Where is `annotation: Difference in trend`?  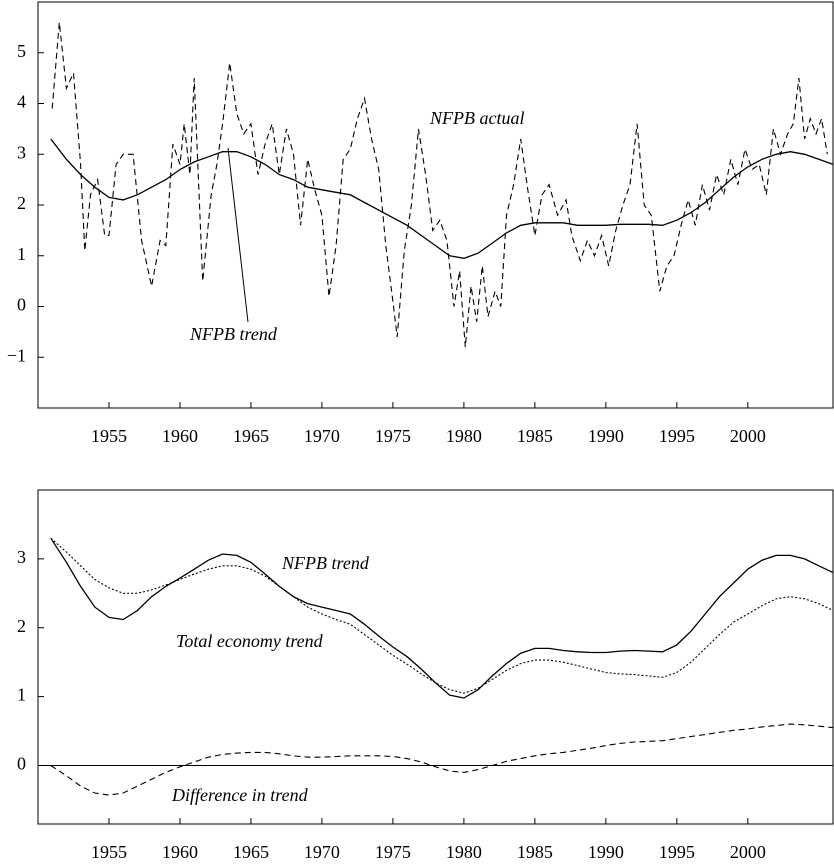
annotation: Difference in trend is located at coordinates (240, 795).